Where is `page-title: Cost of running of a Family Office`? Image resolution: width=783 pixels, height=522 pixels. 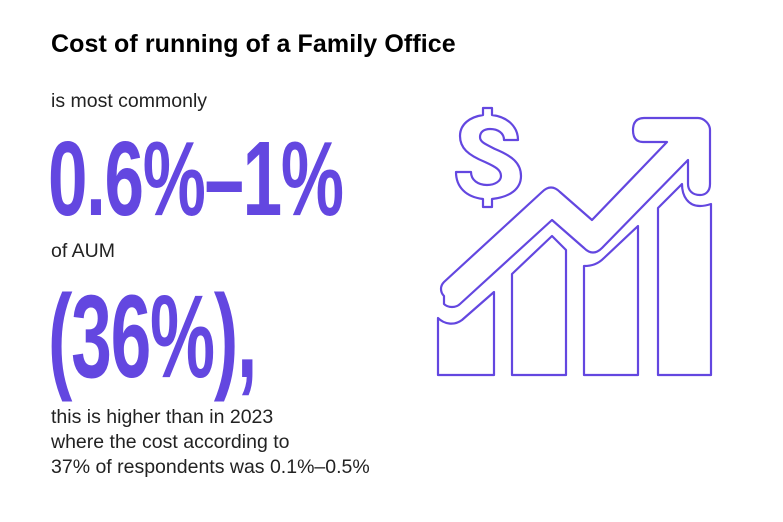
page-title: Cost of running of a Family Office is located at coordinates (253, 44).